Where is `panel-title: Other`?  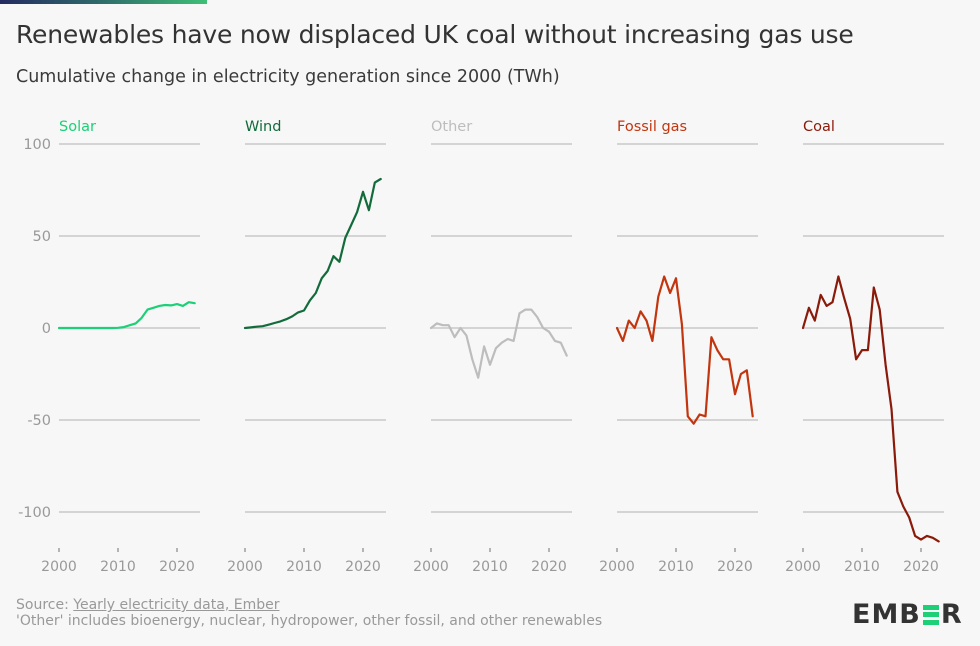 panel-title: Other is located at coordinates (451, 127).